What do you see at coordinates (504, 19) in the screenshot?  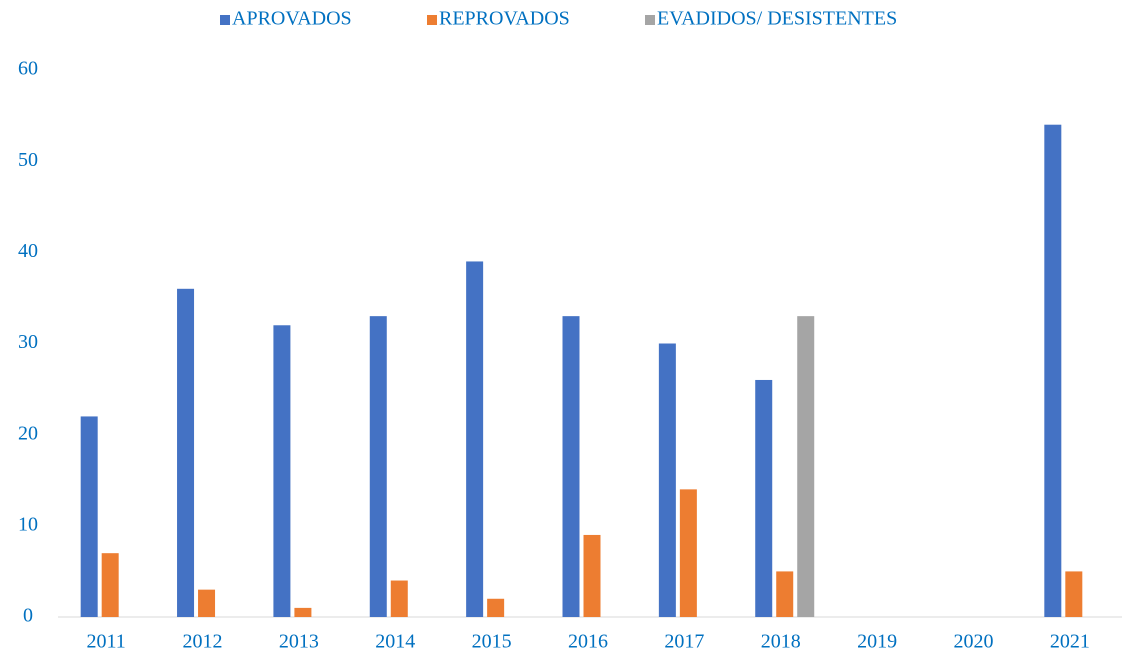 I see `legend-label: REPROVADOS` at bounding box center [504, 19].